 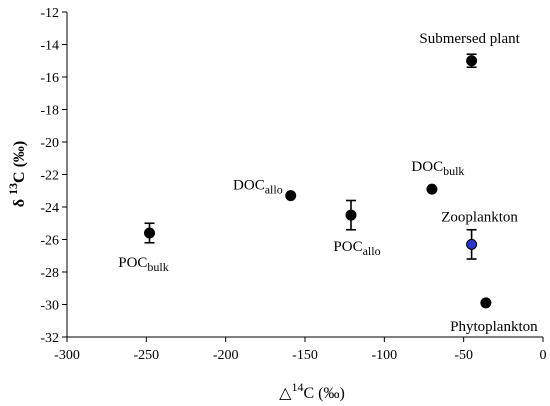 What do you see at coordinates (49, 306) in the screenshot?
I see `y-tick-label: -30` at bounding box center [49, 306].